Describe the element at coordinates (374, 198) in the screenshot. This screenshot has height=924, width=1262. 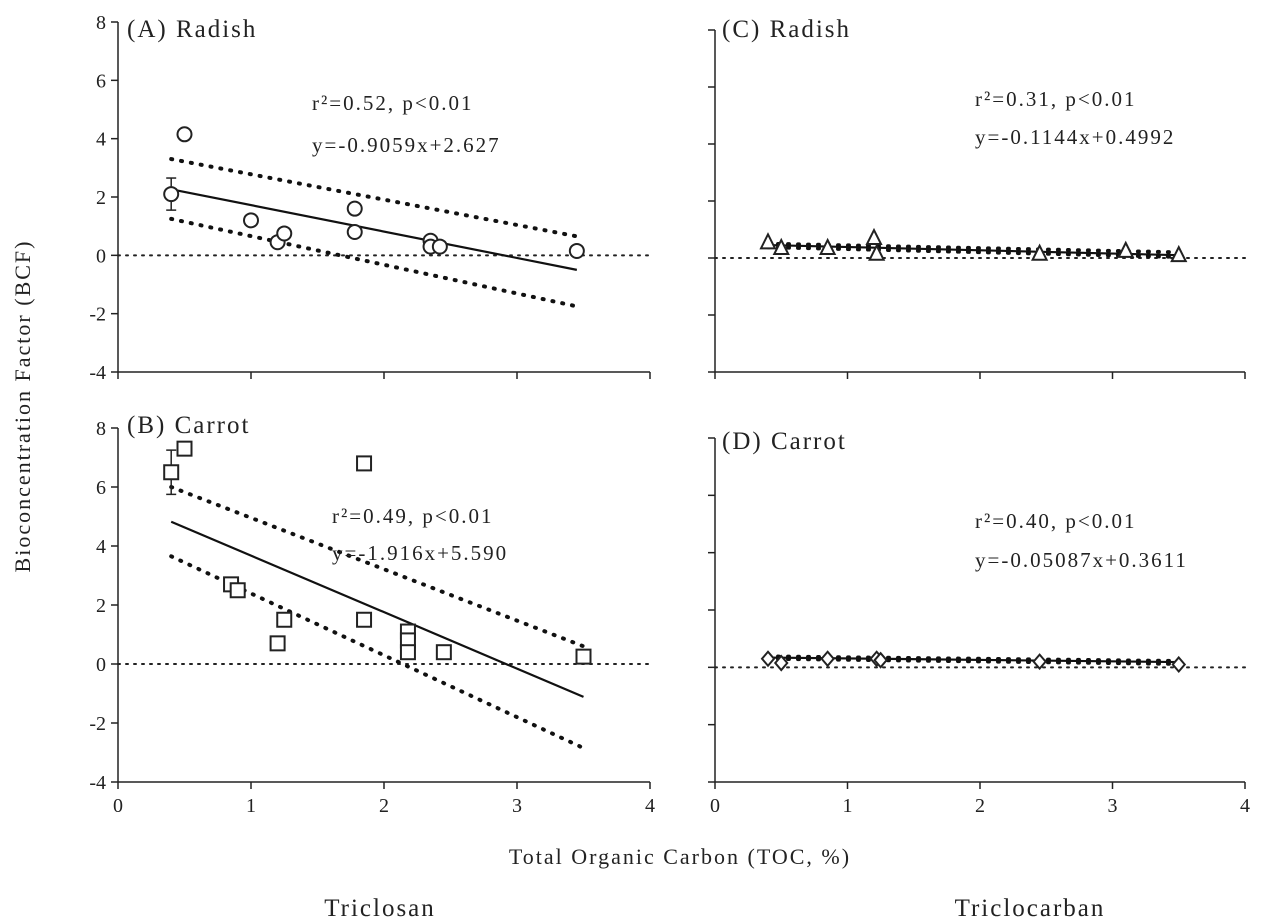
I see `panel-a-confidence-upper` at that location.